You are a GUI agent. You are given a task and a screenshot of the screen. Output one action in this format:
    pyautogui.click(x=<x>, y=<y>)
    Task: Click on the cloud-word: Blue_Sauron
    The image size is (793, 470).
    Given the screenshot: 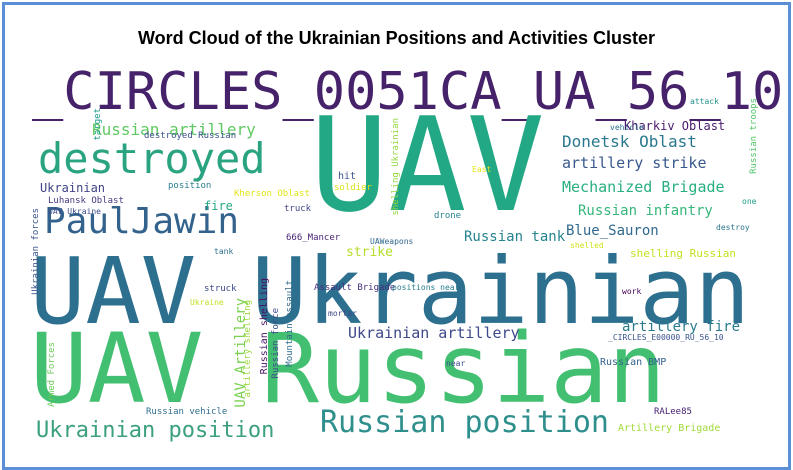 What is the action you would take?
    pyautogui.click(x=612, y=231)
    